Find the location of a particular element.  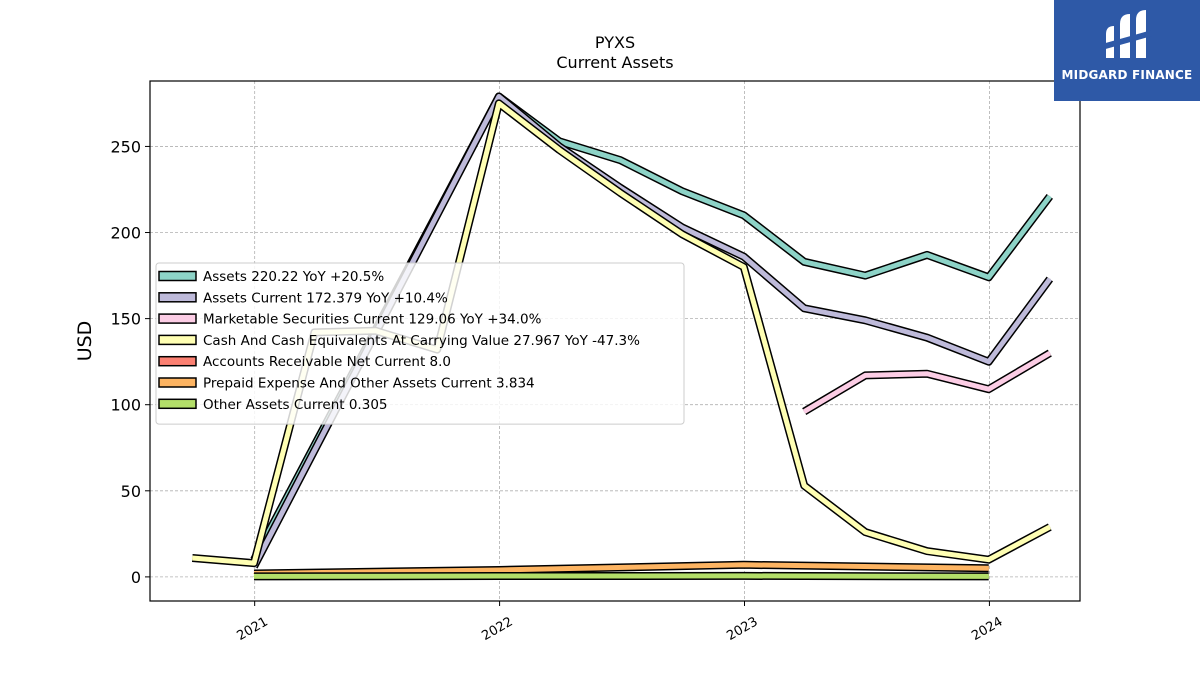

logo: MIDGARD FINANCE is located at coordinates (1127, 50).